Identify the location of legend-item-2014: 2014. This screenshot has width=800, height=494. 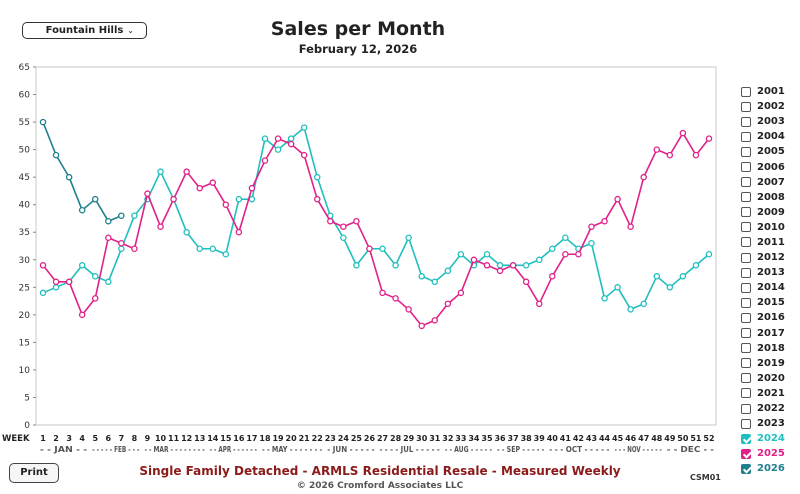
(770, 287).